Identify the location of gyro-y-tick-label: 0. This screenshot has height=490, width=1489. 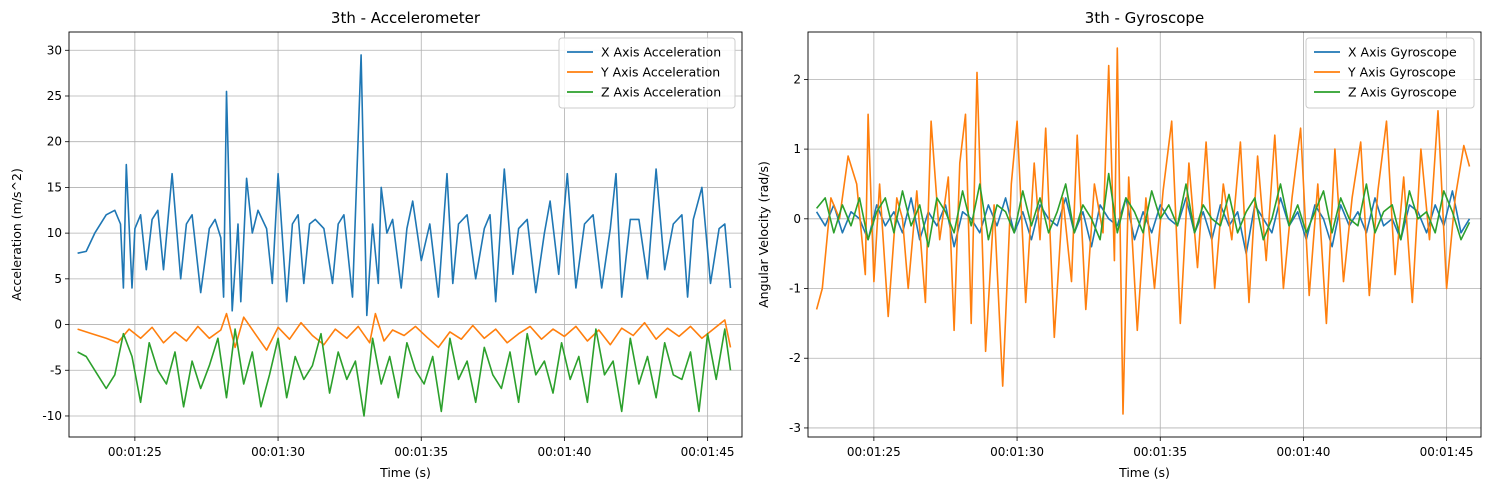
(797, 219).